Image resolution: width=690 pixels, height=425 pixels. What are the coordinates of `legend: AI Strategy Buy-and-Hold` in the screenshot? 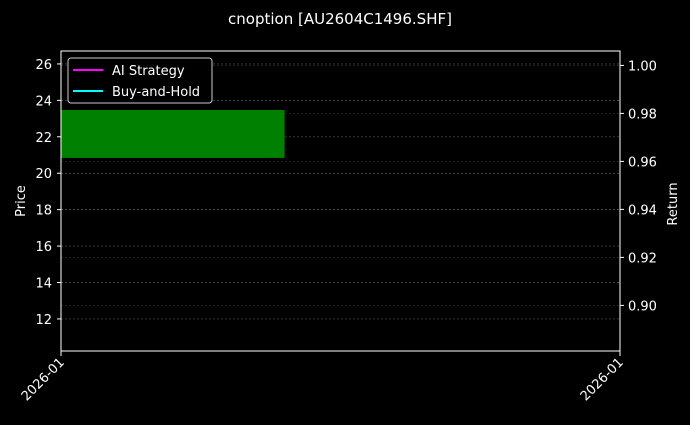 It's located at (140, 80).